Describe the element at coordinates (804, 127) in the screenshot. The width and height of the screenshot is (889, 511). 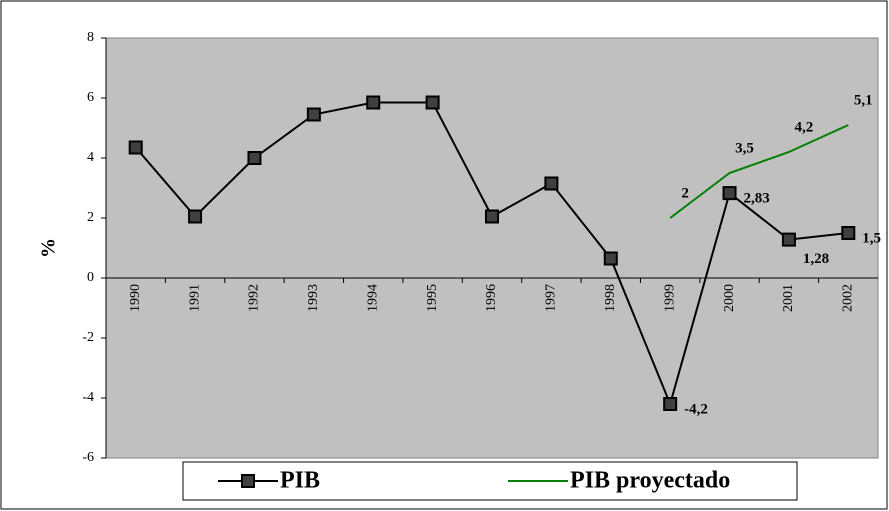
I see `data-label: 4,2` at that location.